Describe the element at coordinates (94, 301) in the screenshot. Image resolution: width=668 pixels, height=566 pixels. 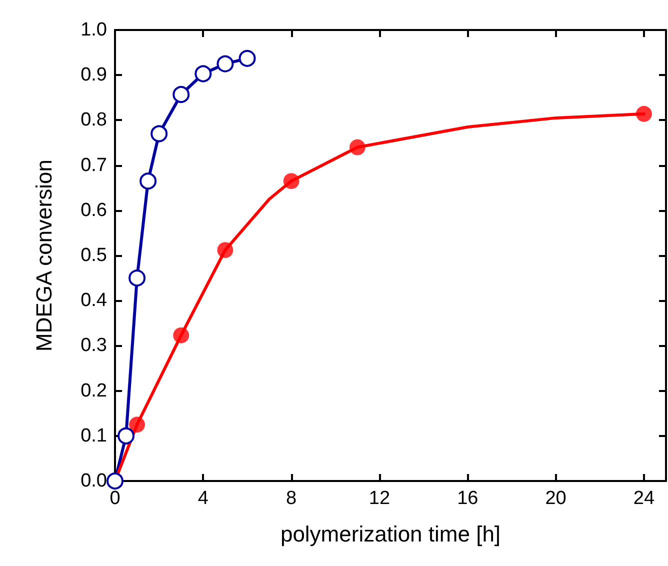
I see `y-tick-label: 0.4` at that location.